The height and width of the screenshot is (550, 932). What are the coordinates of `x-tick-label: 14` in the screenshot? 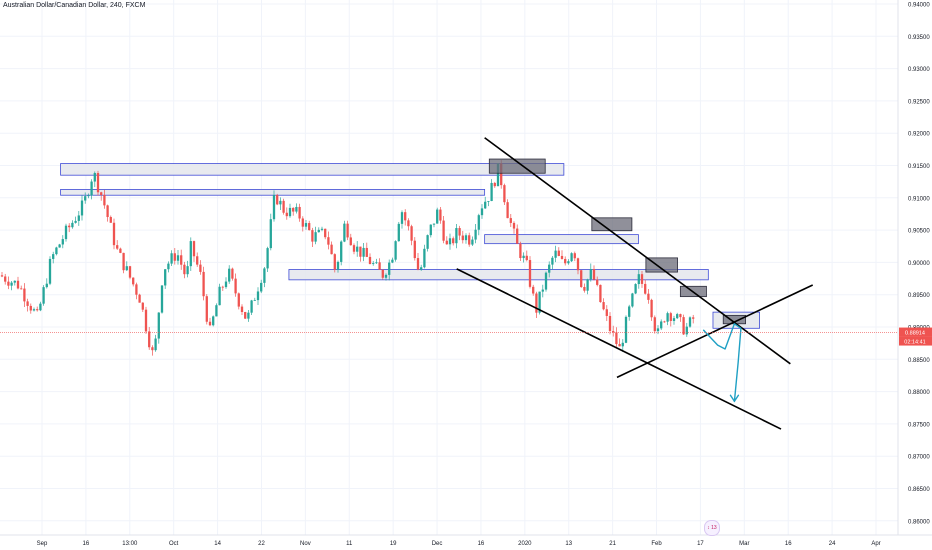 It's located at (217, 544).